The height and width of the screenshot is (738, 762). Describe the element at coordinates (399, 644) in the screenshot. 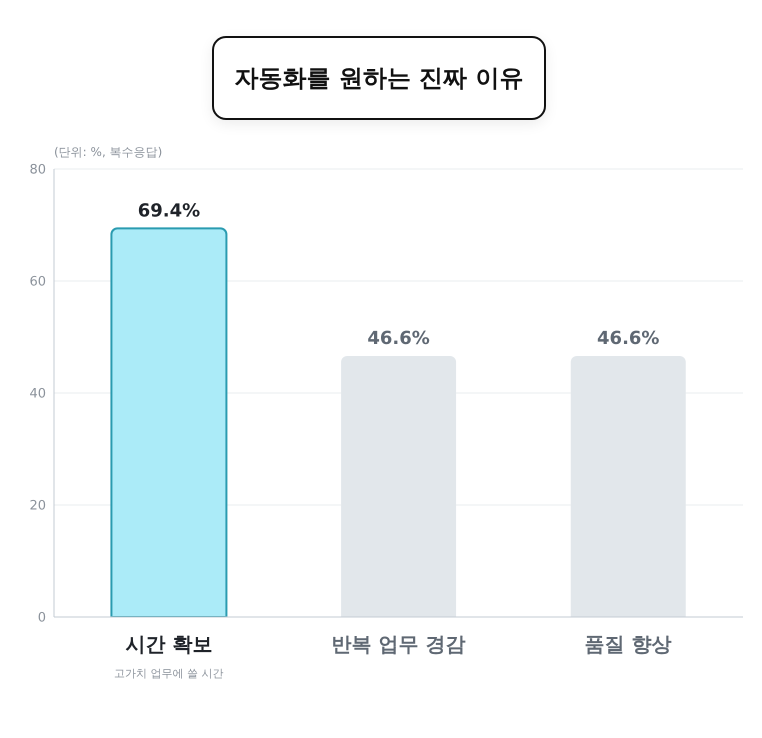

I see `x-tick-label: 반복 업무 경감` at that location.